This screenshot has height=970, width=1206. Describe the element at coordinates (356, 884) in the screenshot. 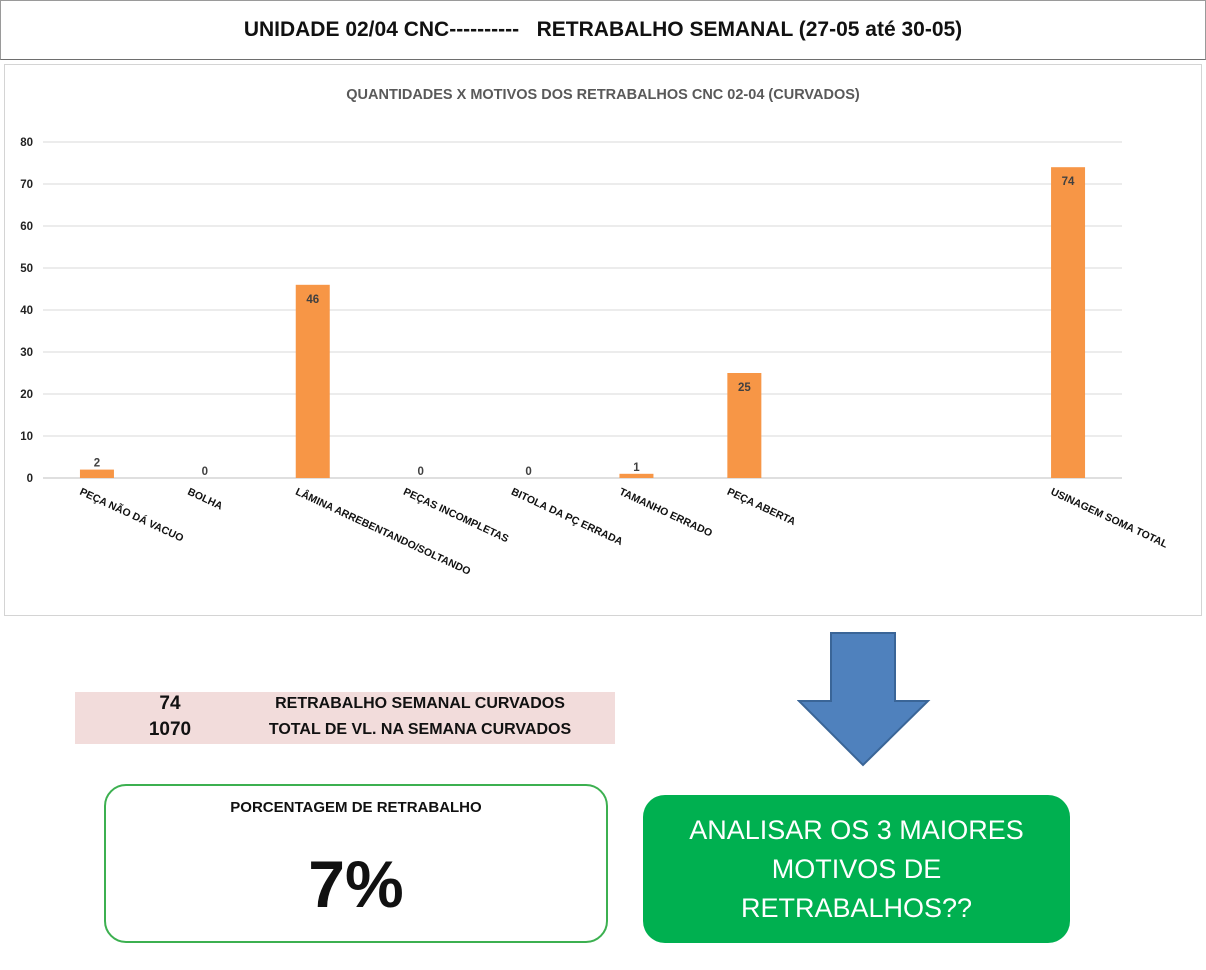

I see `rework-percentage-value: 7%` at that location.